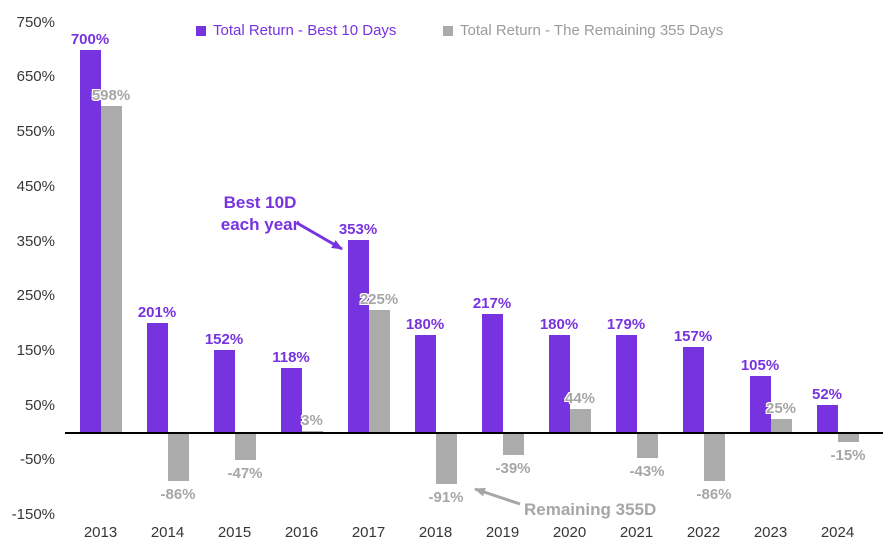 This screenshot has height=557, width=887. What do you see at coordinates (693, 390) in the screenshot?
I see `bar-best-10-days-2022` at bounding box center [693, 390].